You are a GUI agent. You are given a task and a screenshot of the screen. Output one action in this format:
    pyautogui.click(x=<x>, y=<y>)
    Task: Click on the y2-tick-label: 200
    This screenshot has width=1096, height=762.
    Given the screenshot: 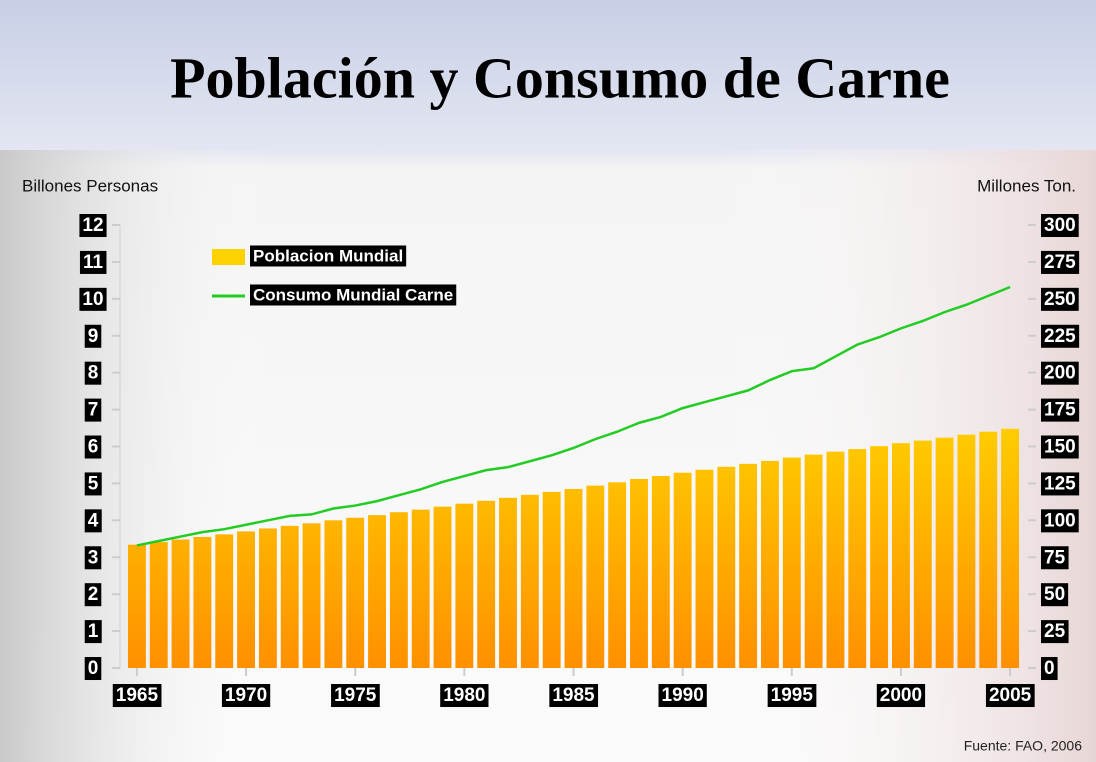 What is the action you would take?
    pyautogui.click(x=1060, y=373)
    